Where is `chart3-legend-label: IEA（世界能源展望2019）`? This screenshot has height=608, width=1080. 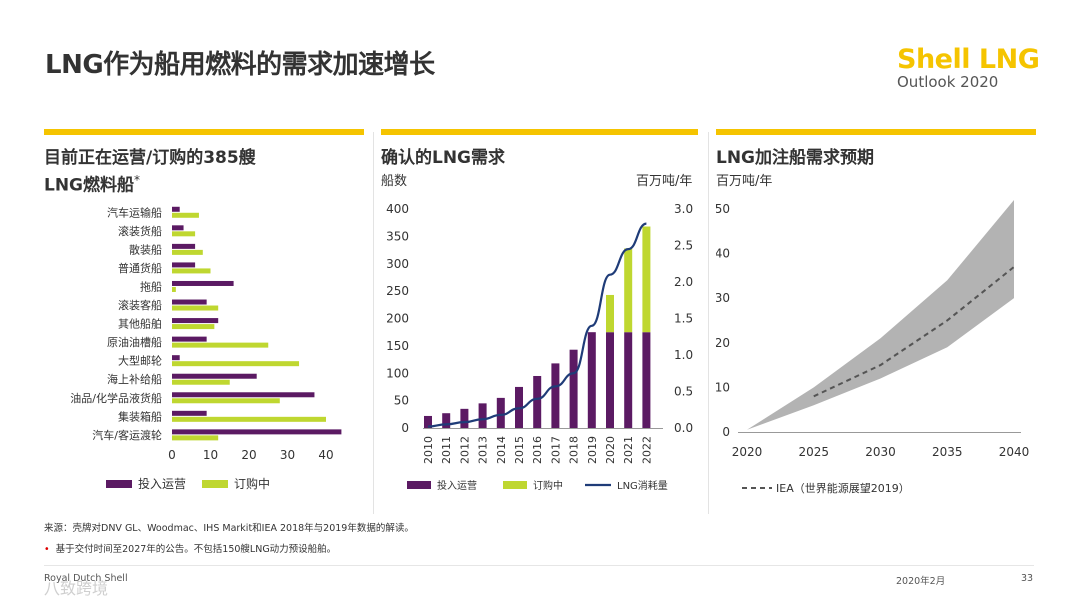 chart3-legend-label: IEA（世界能源展望2019） is located at coordinates (843, 488).